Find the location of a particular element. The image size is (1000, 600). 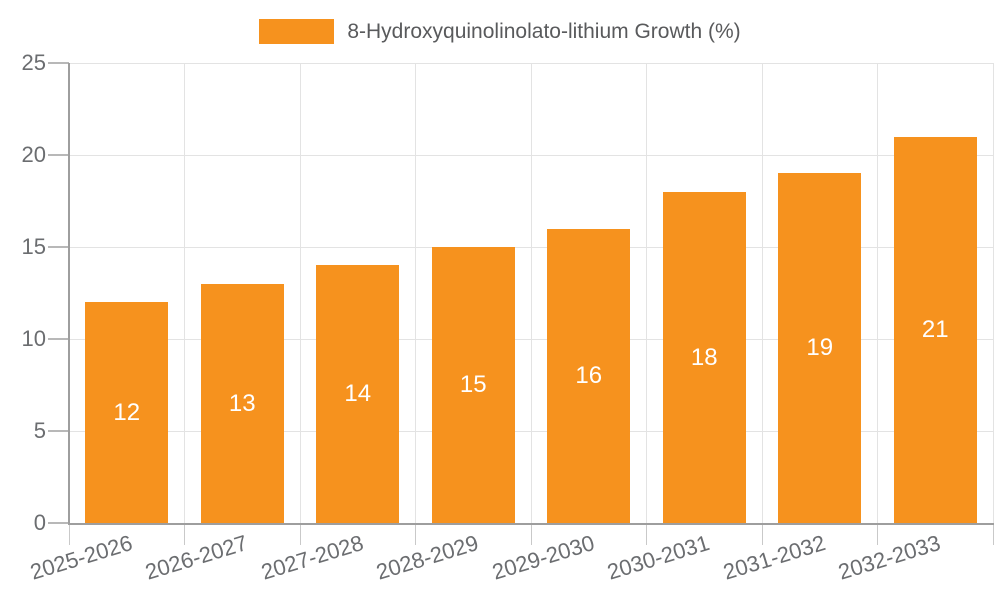

bar: 12 is located at coordinates (127, 412).